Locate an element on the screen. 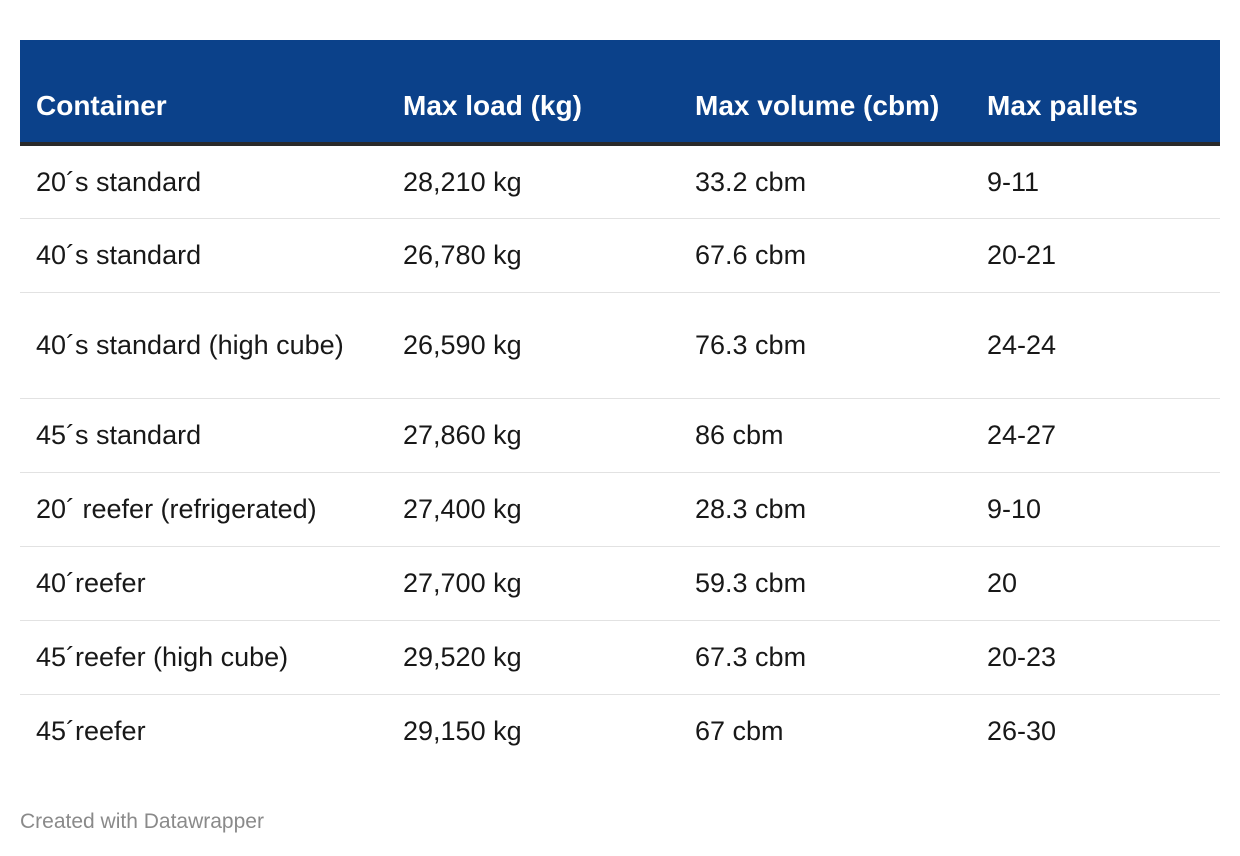 The width and height of the screenshot is (1240, 856). datawrapper-credit: Created with Datawrapper is located at coordinates (142, 821).